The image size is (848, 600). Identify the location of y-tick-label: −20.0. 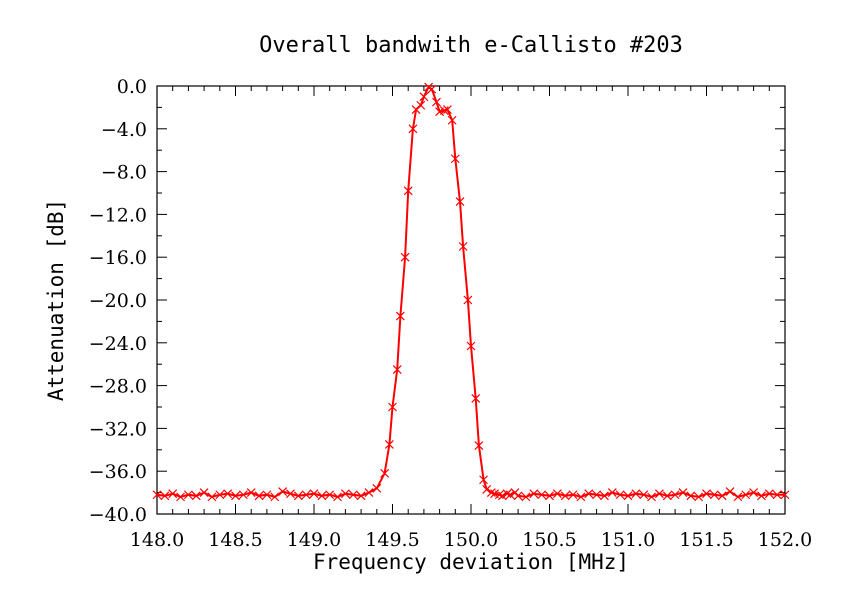
(118, 301).